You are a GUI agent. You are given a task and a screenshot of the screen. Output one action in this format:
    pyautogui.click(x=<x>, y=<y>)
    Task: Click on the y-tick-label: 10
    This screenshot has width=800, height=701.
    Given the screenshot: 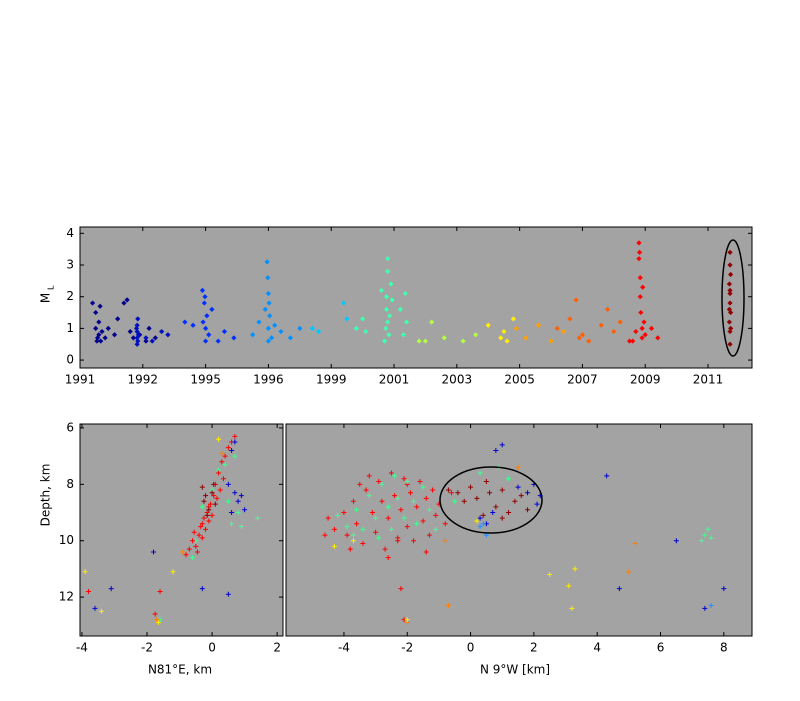 What is the action you would take?
    pyautogui.click(x=66, y=540)
    